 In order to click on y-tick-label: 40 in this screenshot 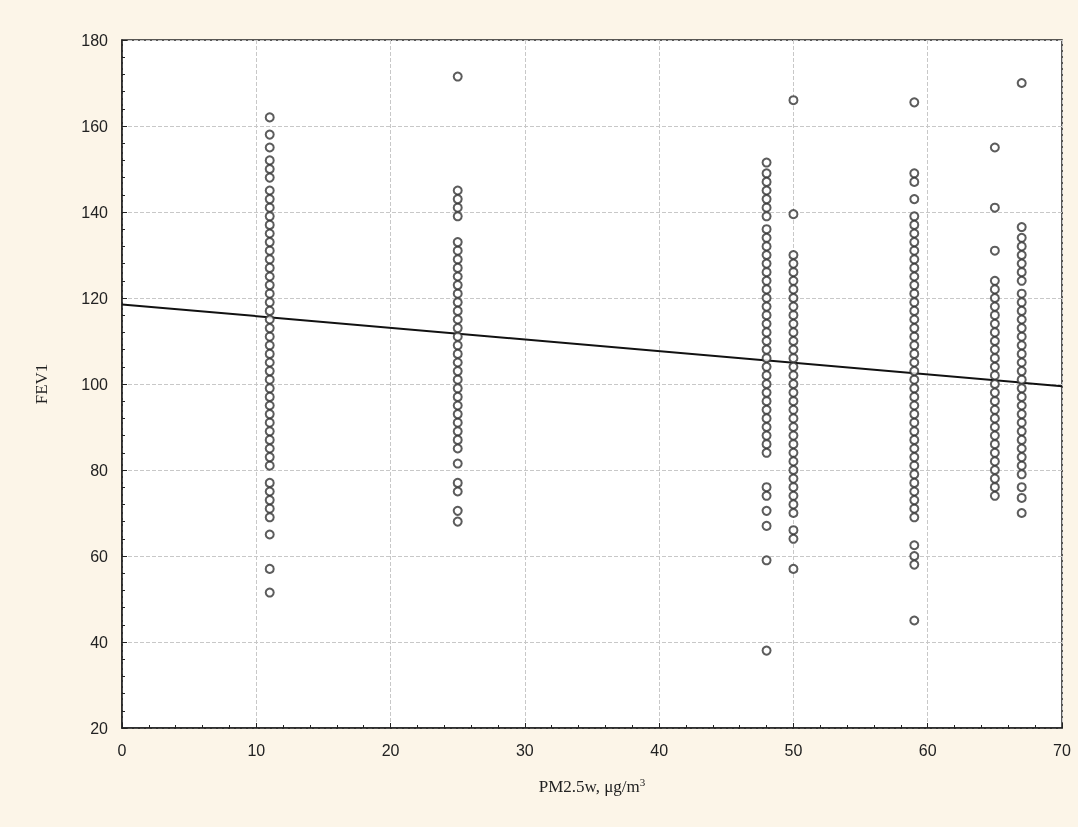, I will do `click(99, 642)`.